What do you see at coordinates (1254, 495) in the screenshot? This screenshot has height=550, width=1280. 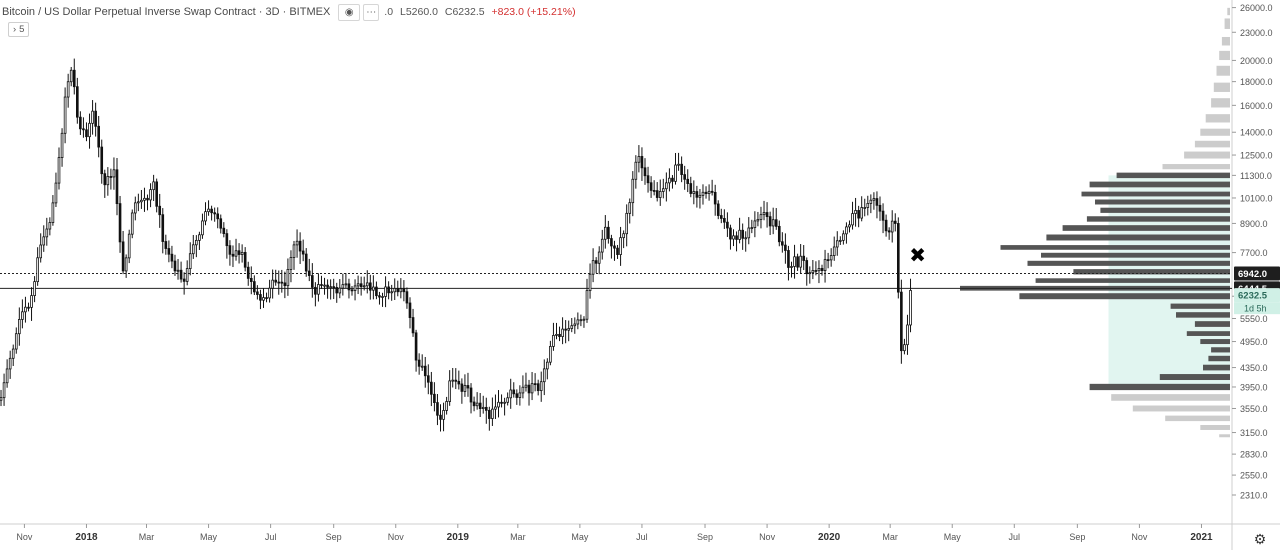 I see `price-tick-label: 2310.0` at bounding box center [1254, 495].